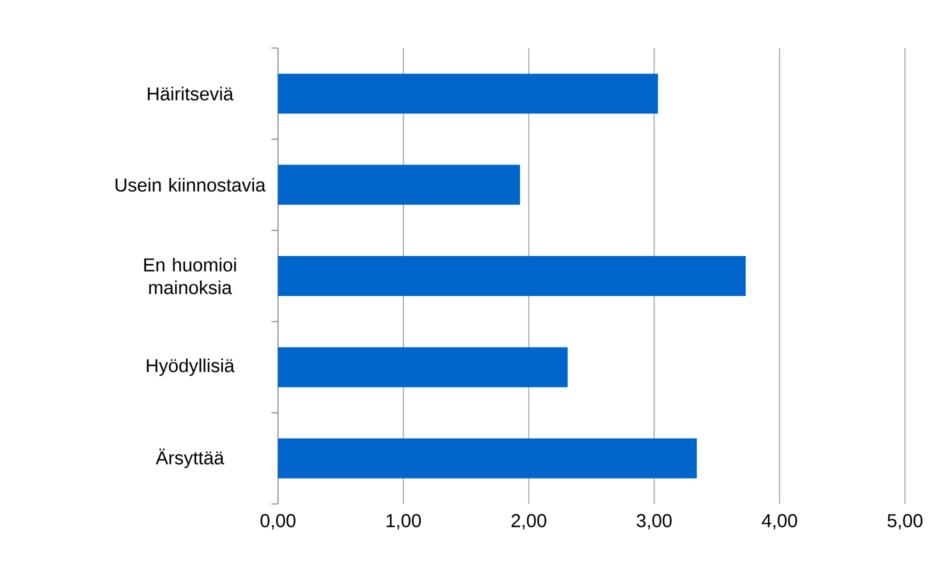 Image resolution: width=935 pixels, height=562 pixels. What do you see at coordinates (529, 522) in the screenshot?
I see `x-tick-label: 2,00` at bounding box center [529, 522].